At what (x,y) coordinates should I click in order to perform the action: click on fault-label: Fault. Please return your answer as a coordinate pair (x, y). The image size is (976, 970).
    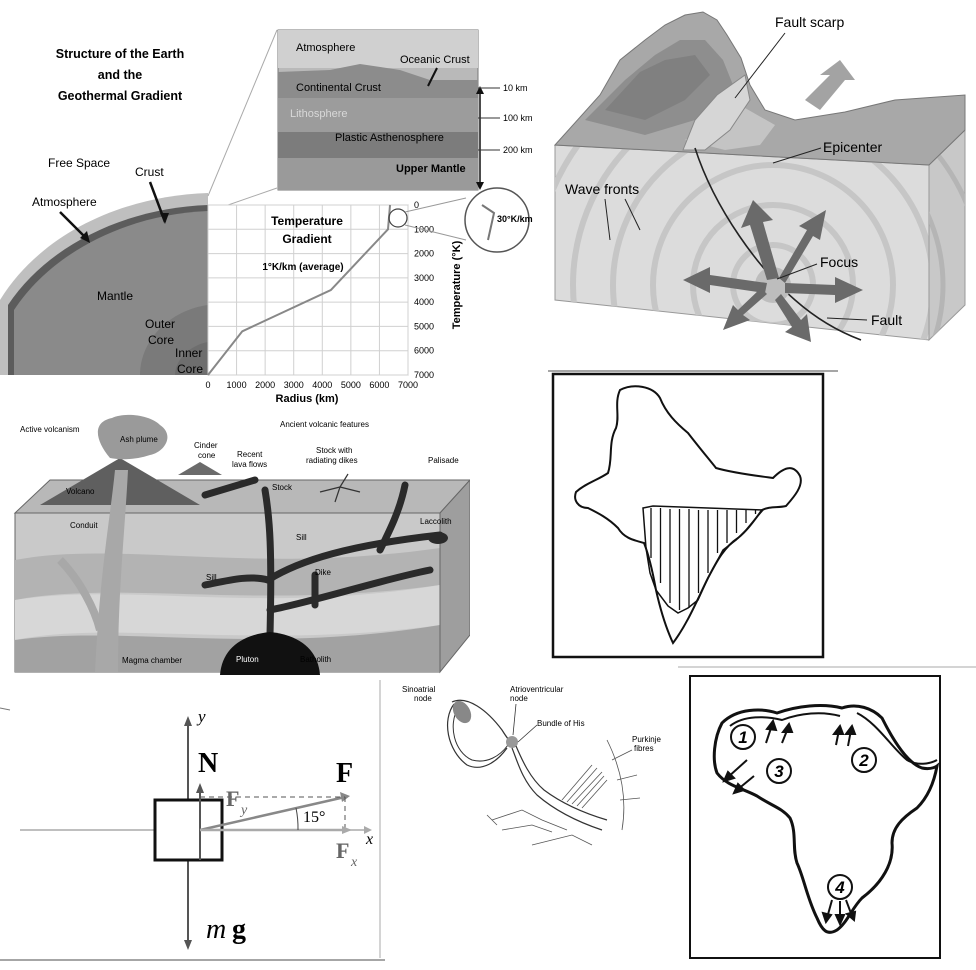
    Looking at the image, I should click on (886, 320).